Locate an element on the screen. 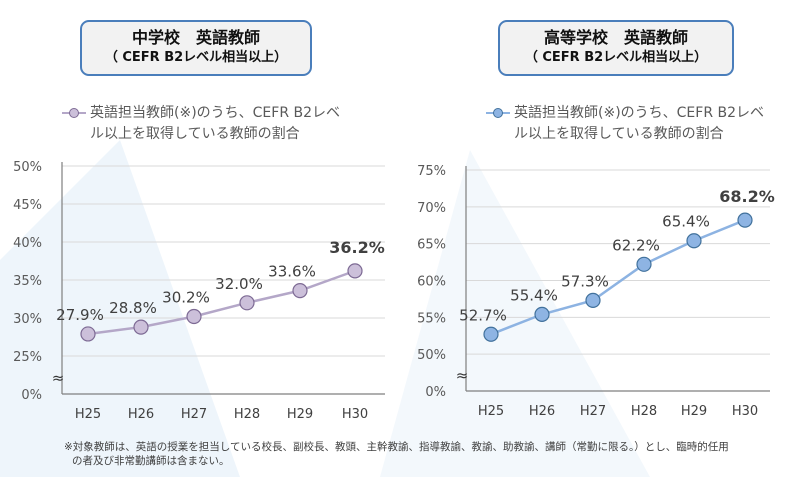 The width and height of the screenshot is (800, 477). data-label: 32.0% is located at coordinates (239, 284).